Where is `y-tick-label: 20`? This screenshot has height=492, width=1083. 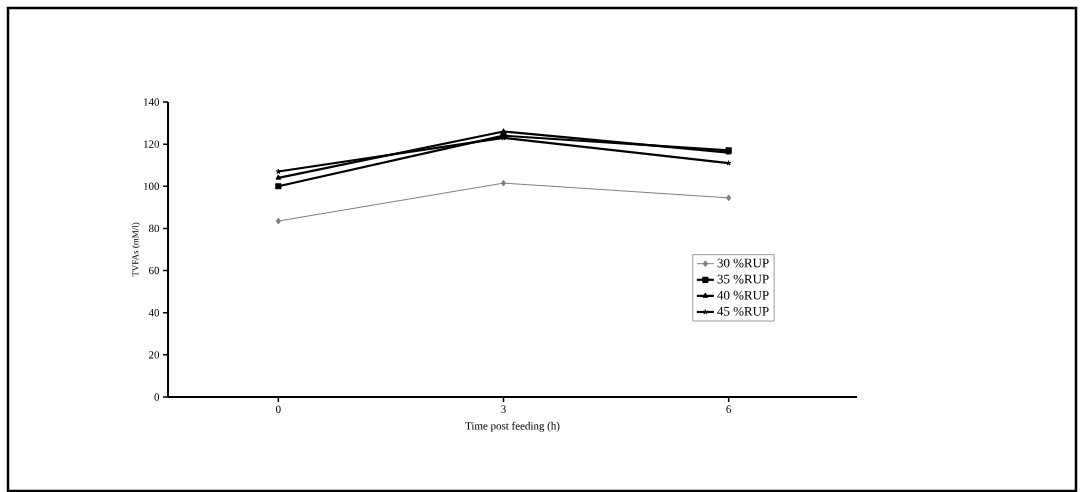
y-tick-label: 20 is located at coordinates (154, 355).